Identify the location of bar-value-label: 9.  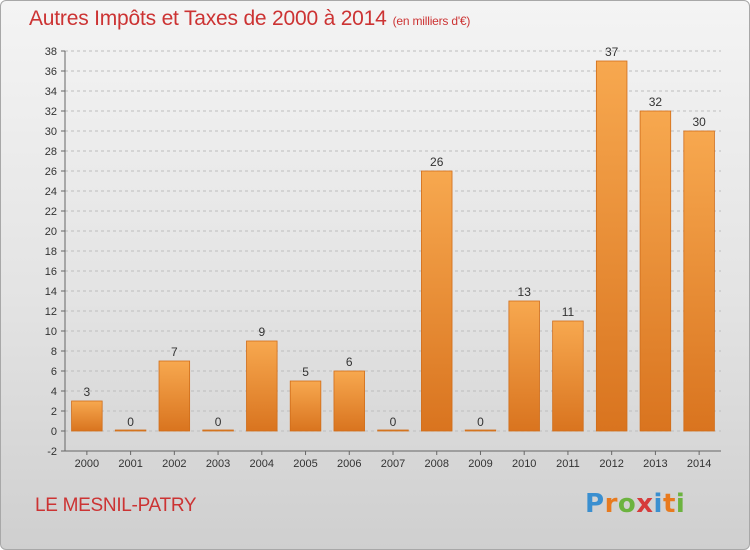
(261, 332).